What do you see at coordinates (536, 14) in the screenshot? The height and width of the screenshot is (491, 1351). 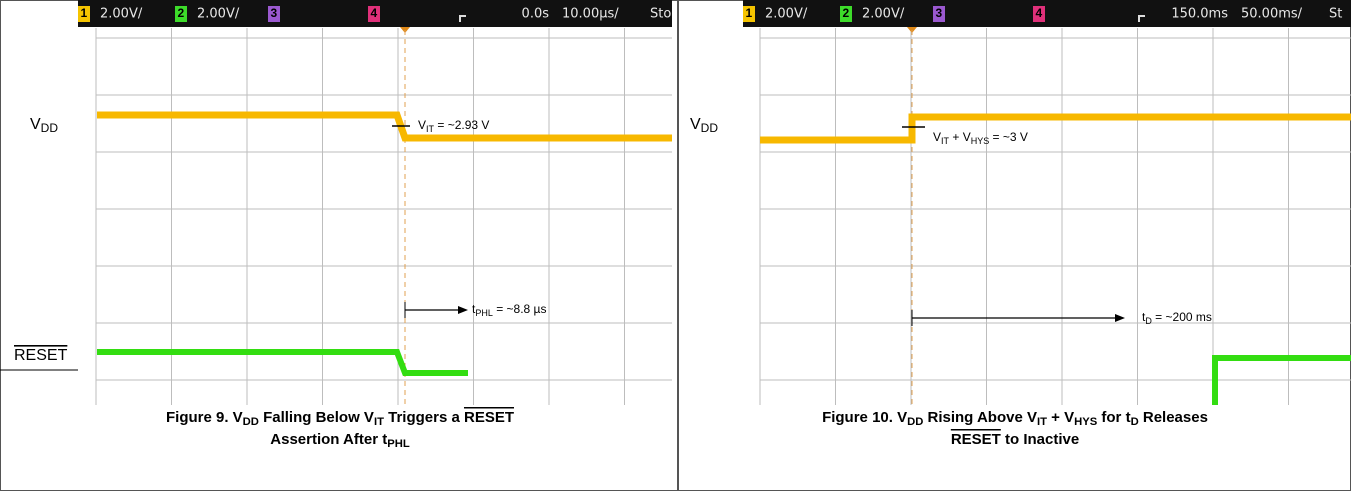 I see `trigger-delay: 0.0s` at bounding box center [536, 14].